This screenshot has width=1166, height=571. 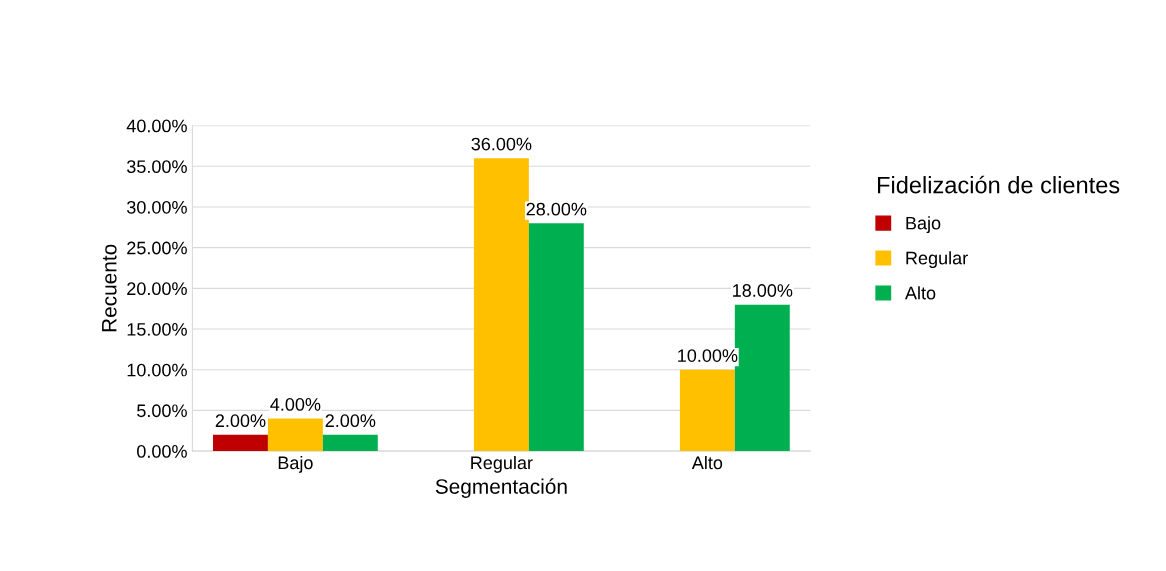 What do you see at coordinates (923, 225) in the screenshot?
I see `legend-label: Bajo` at bounding box center [923, 225].